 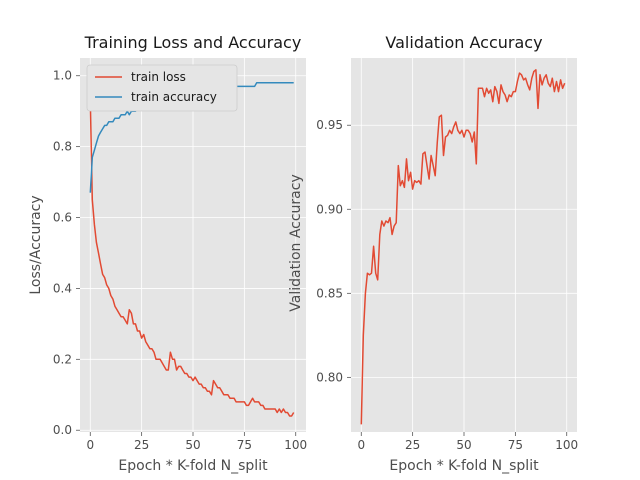 I want to click on y-tick-label: 0.0, so click(x=62, y=430).